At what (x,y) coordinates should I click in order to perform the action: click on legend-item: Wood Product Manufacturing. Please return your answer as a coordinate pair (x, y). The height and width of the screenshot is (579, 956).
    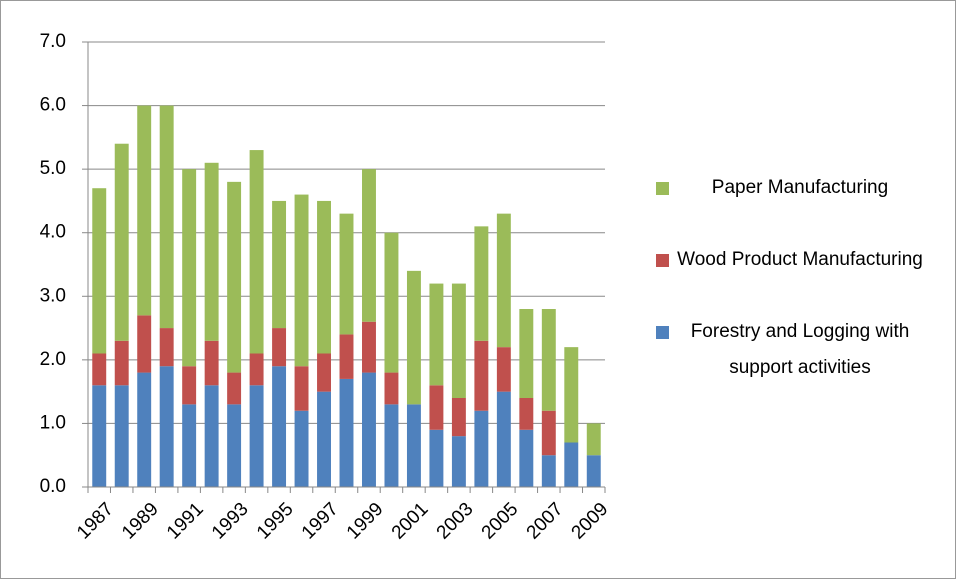
    Looking at the image, I should click on (795, 260).